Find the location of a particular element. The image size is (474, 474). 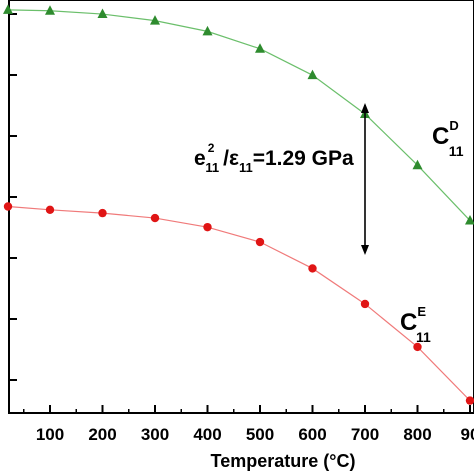

difference-arrow-head-top is located at coordinates (365, 108).